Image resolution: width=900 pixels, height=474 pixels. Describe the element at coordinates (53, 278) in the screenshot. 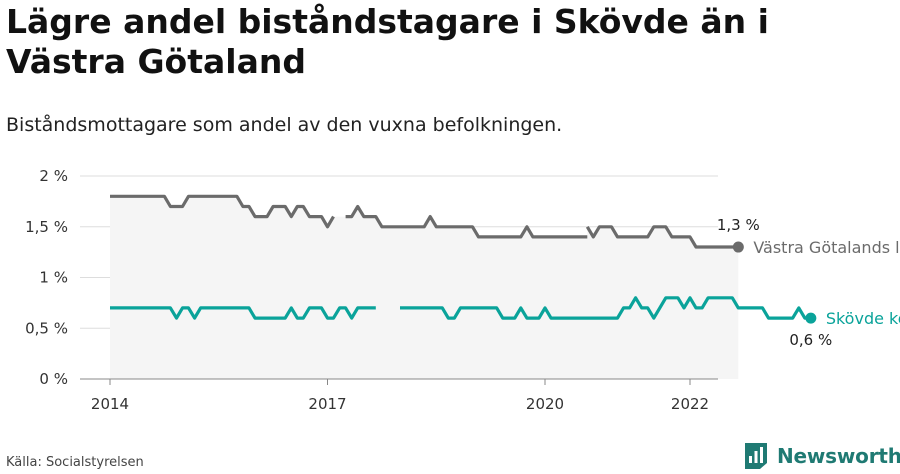

I see `y-tick-label: 1 %` at that location.